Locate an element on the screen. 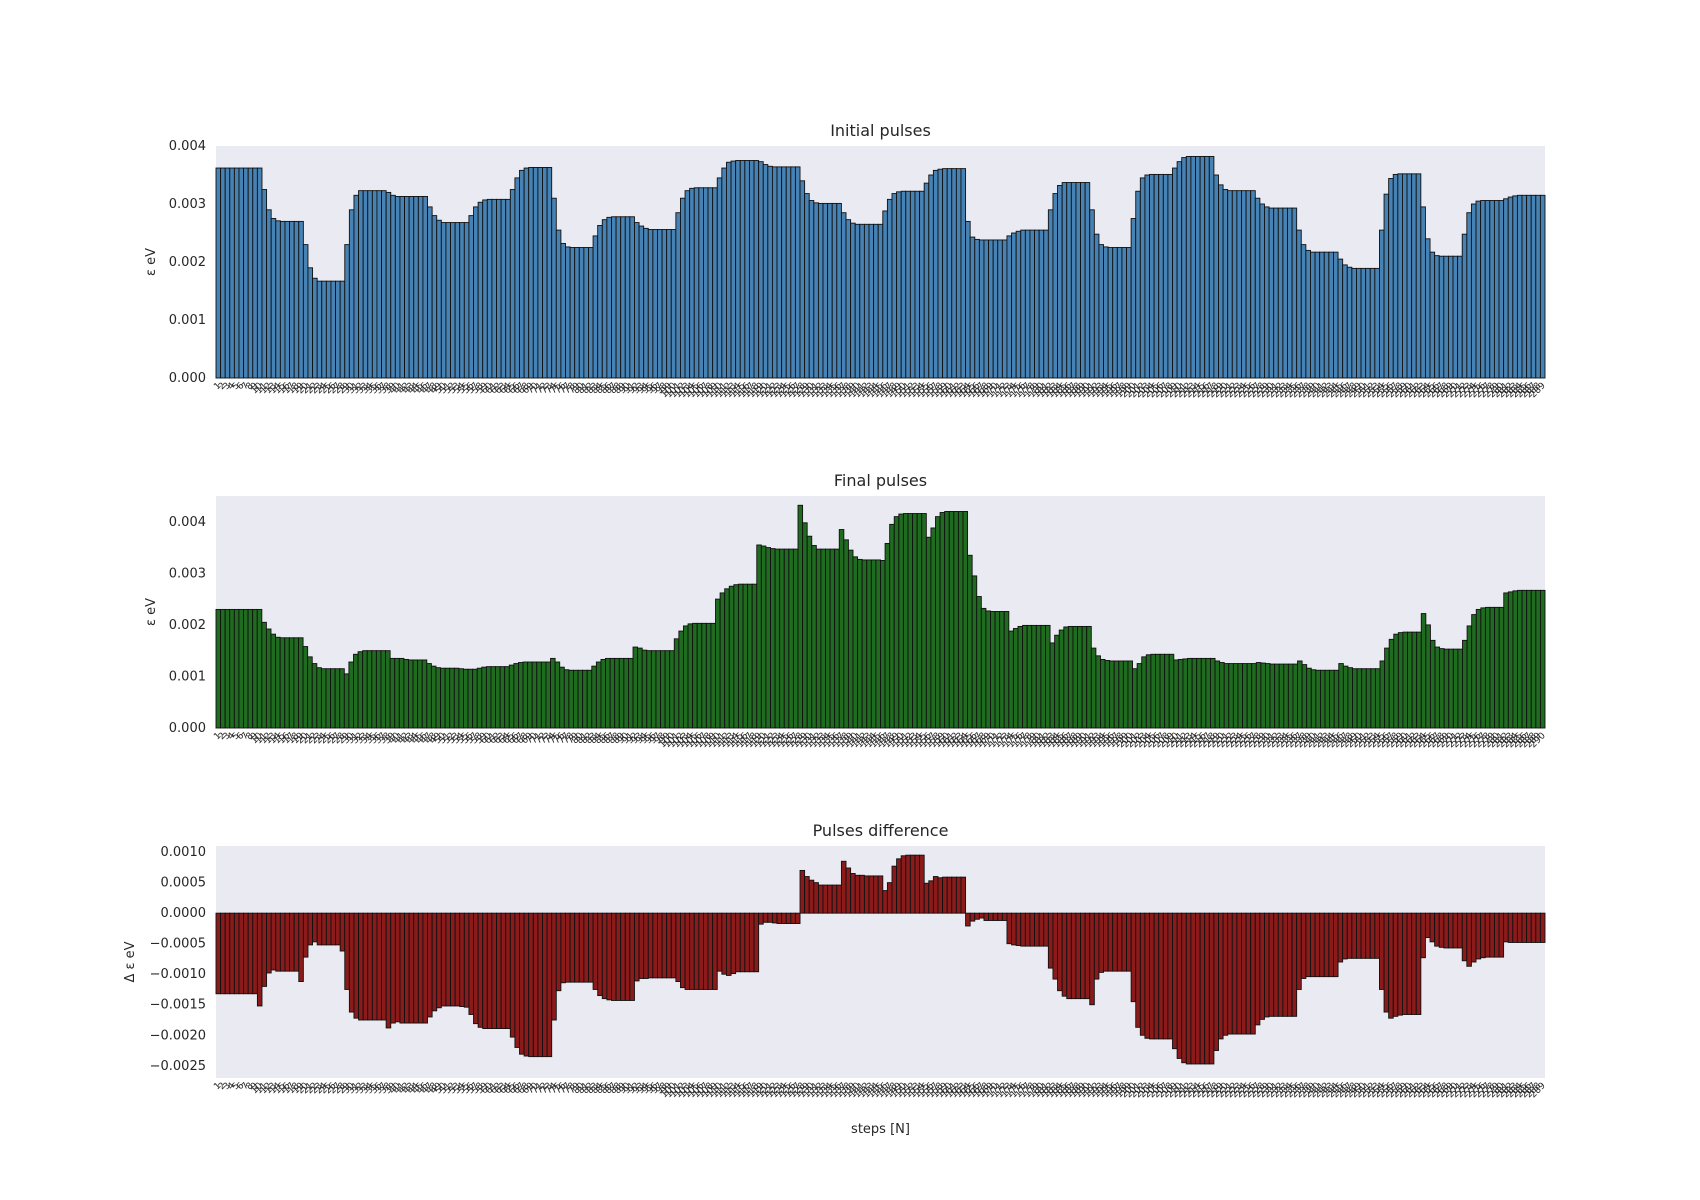 The width and height of the screenshot is (1700, 1200). y-tick-label: −0.0005 is located at coordinates (178, 944).